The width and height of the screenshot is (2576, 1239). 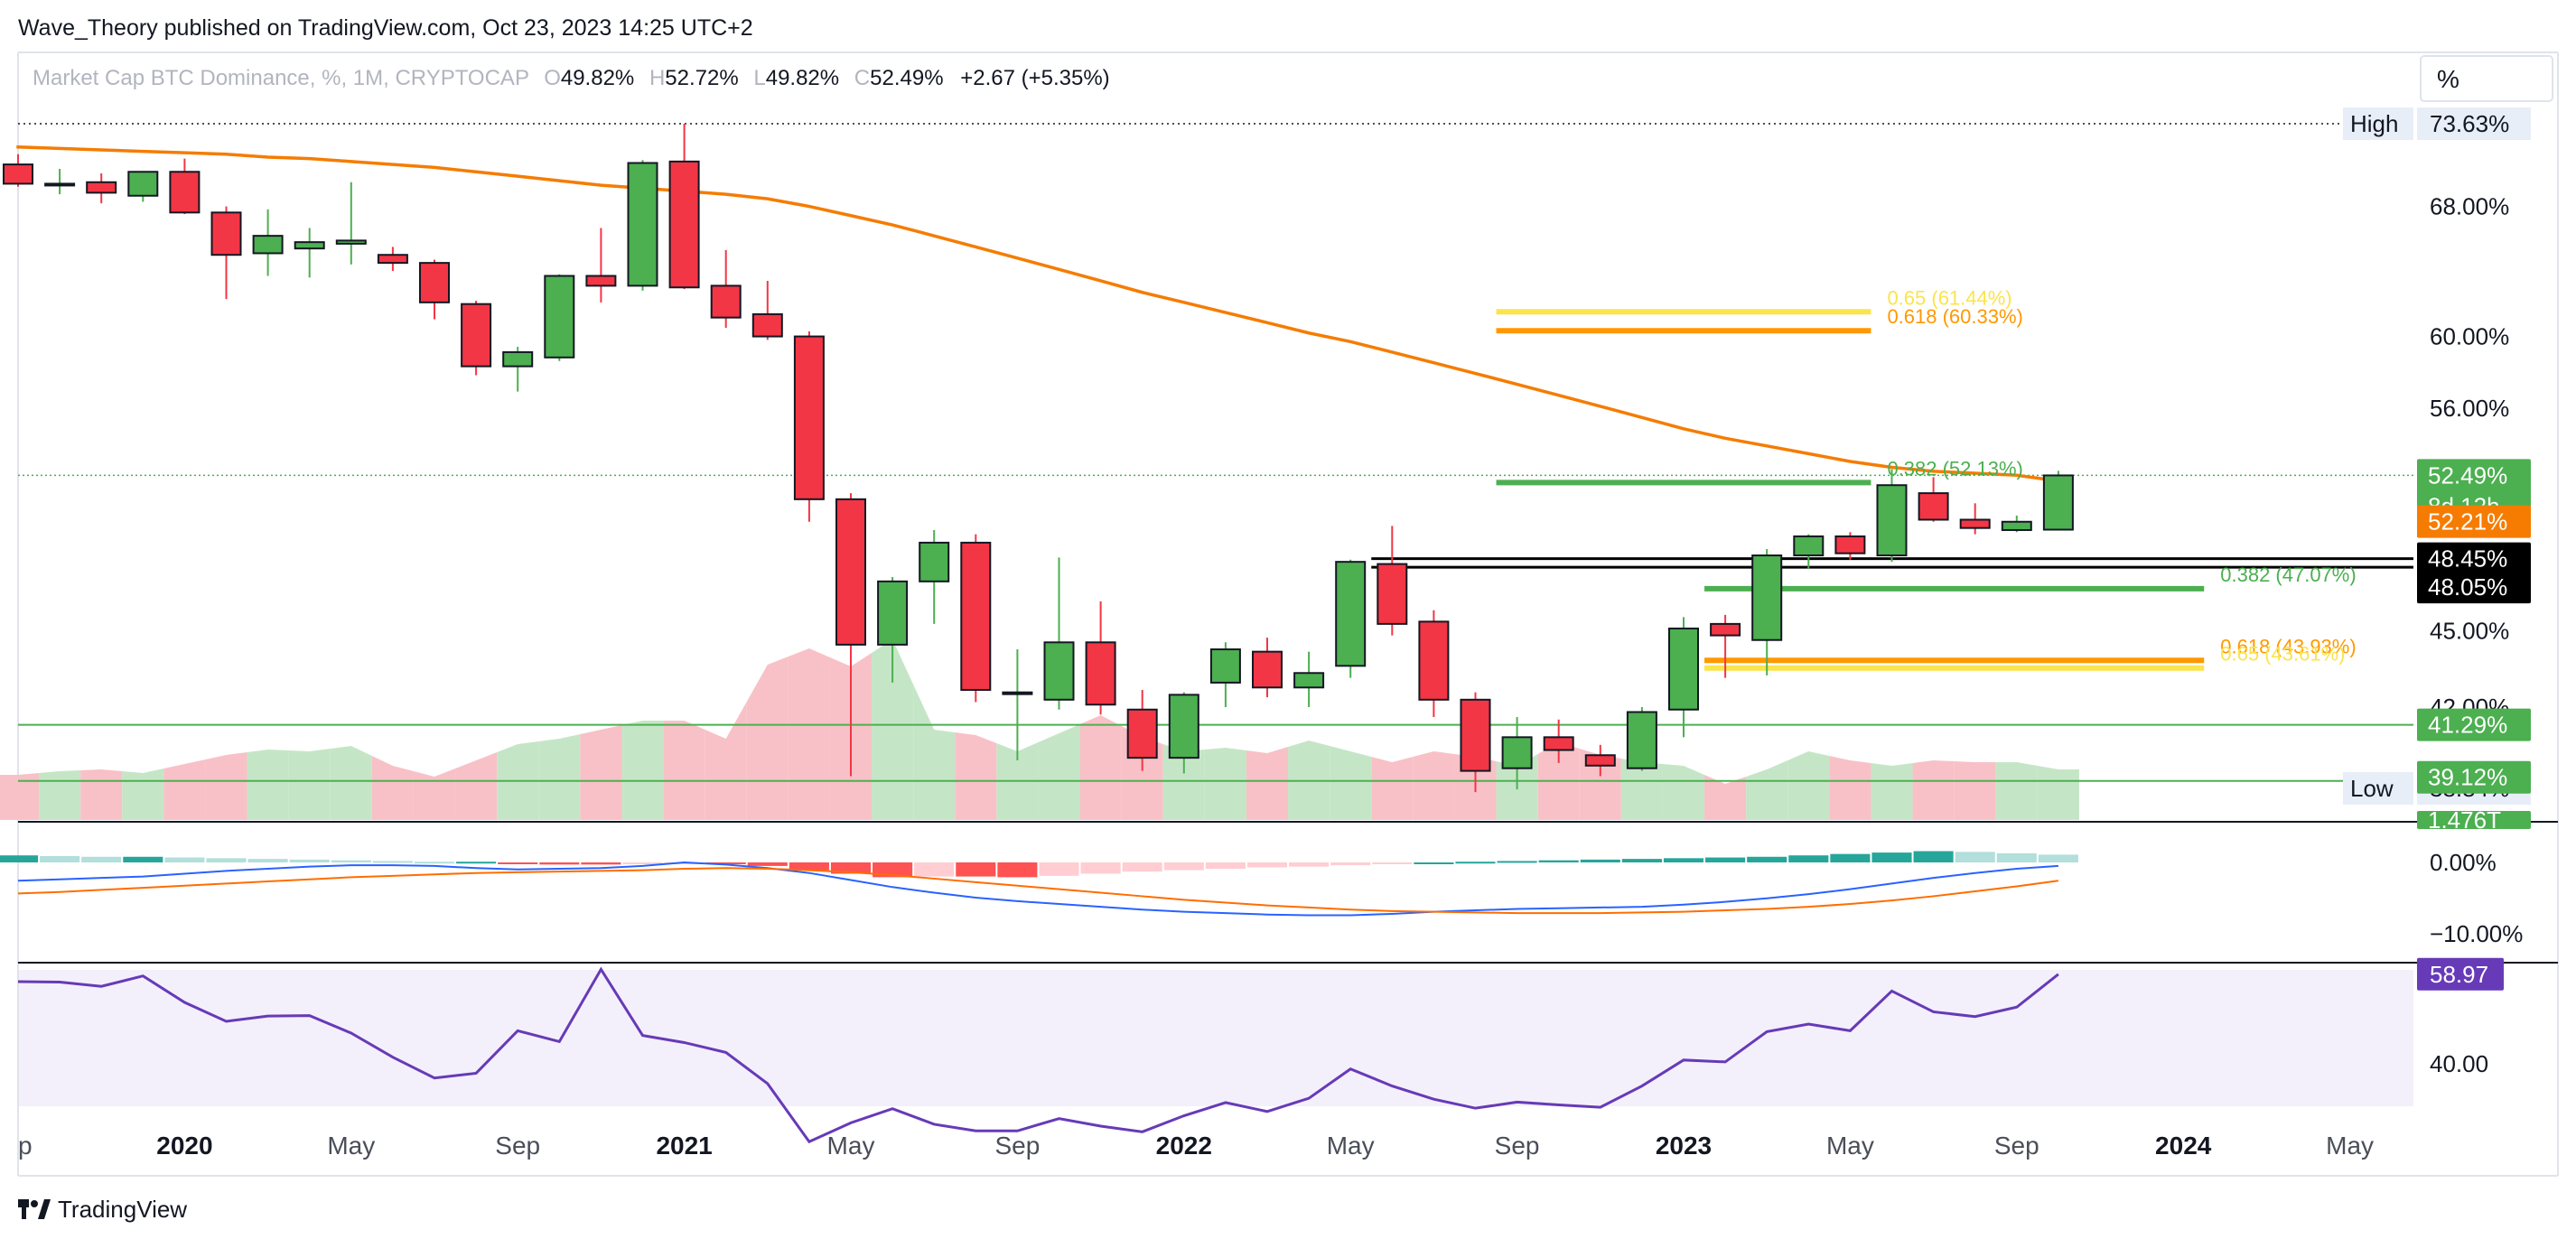 What do you see at coordinates (2474, 558) in the screenshot?
I see `support-price-label: 48.45%` at bounding box center [2474, 558].